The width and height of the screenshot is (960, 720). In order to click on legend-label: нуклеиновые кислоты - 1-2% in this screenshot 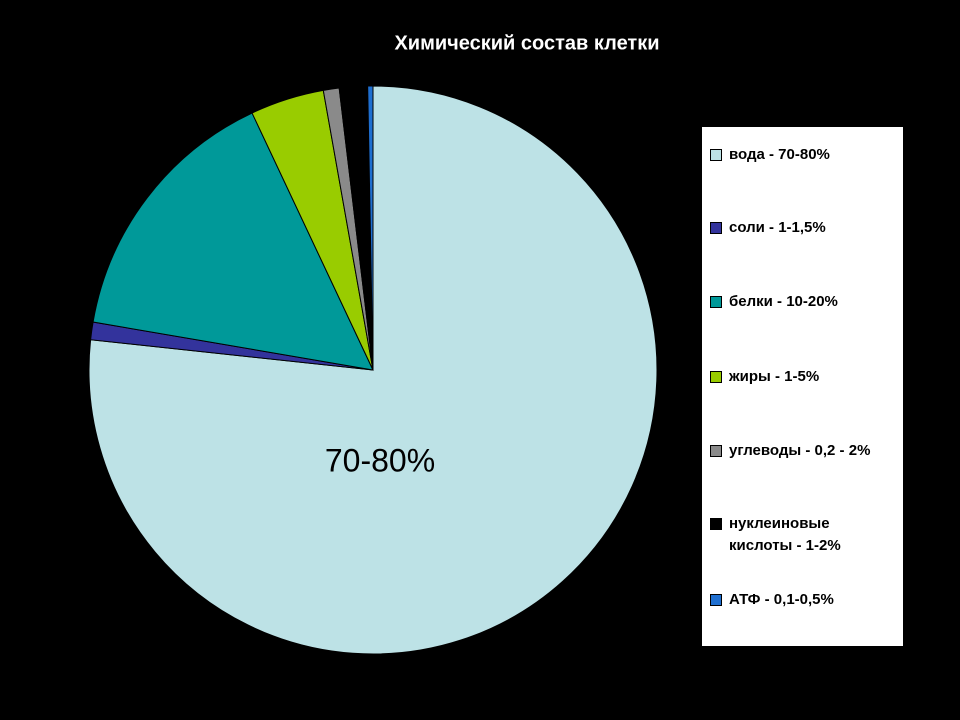, I will do `click(785, 534)`.